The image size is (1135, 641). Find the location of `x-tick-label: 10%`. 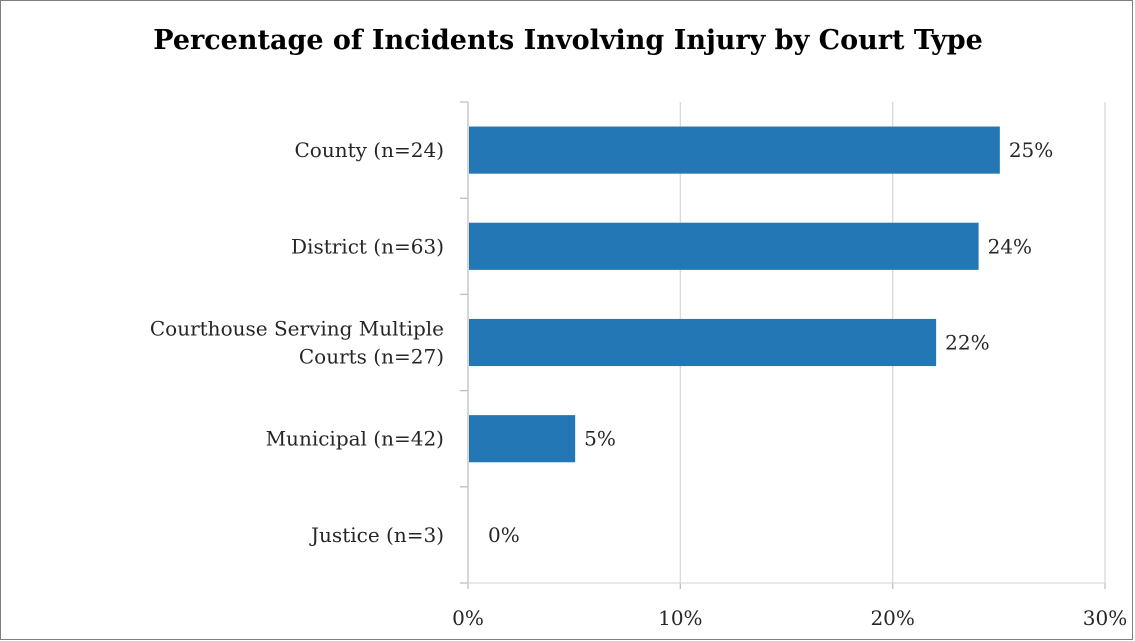

x-tick-label: 10% is located at coordinates (680, 618).